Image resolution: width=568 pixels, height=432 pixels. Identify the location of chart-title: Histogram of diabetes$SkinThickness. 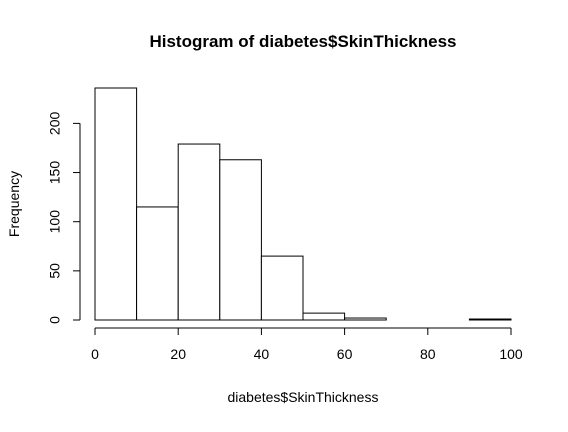
(302, 41).